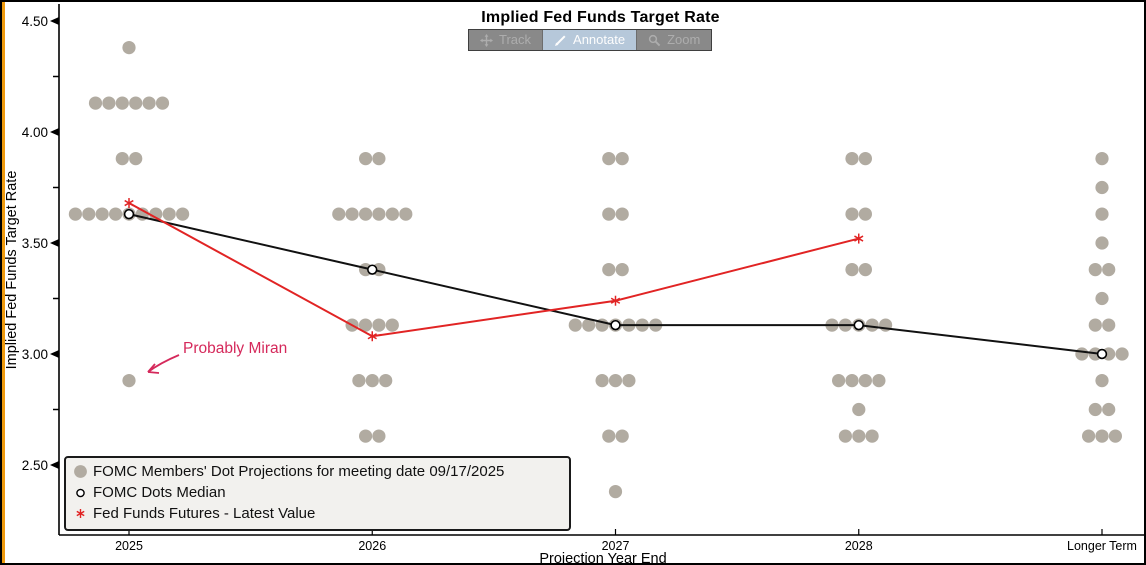 This screenshot has width=1146, height=565. I want to click on futures-asterisk-icon, so click(80, 513).